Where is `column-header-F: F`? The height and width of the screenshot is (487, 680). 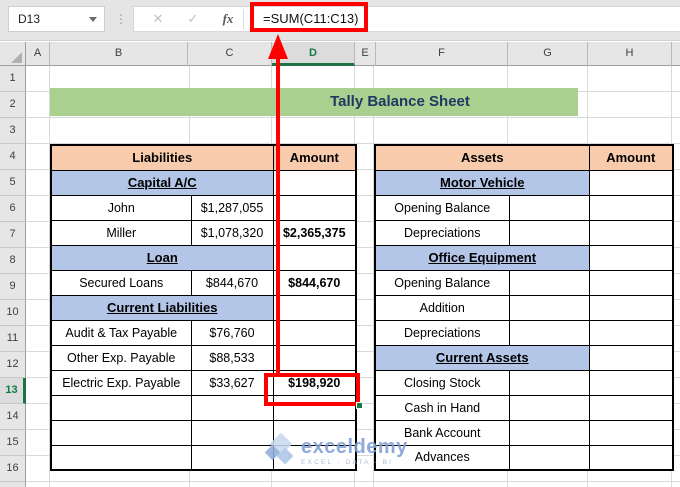
column-header-F: F is located at coordinates (442, 54).